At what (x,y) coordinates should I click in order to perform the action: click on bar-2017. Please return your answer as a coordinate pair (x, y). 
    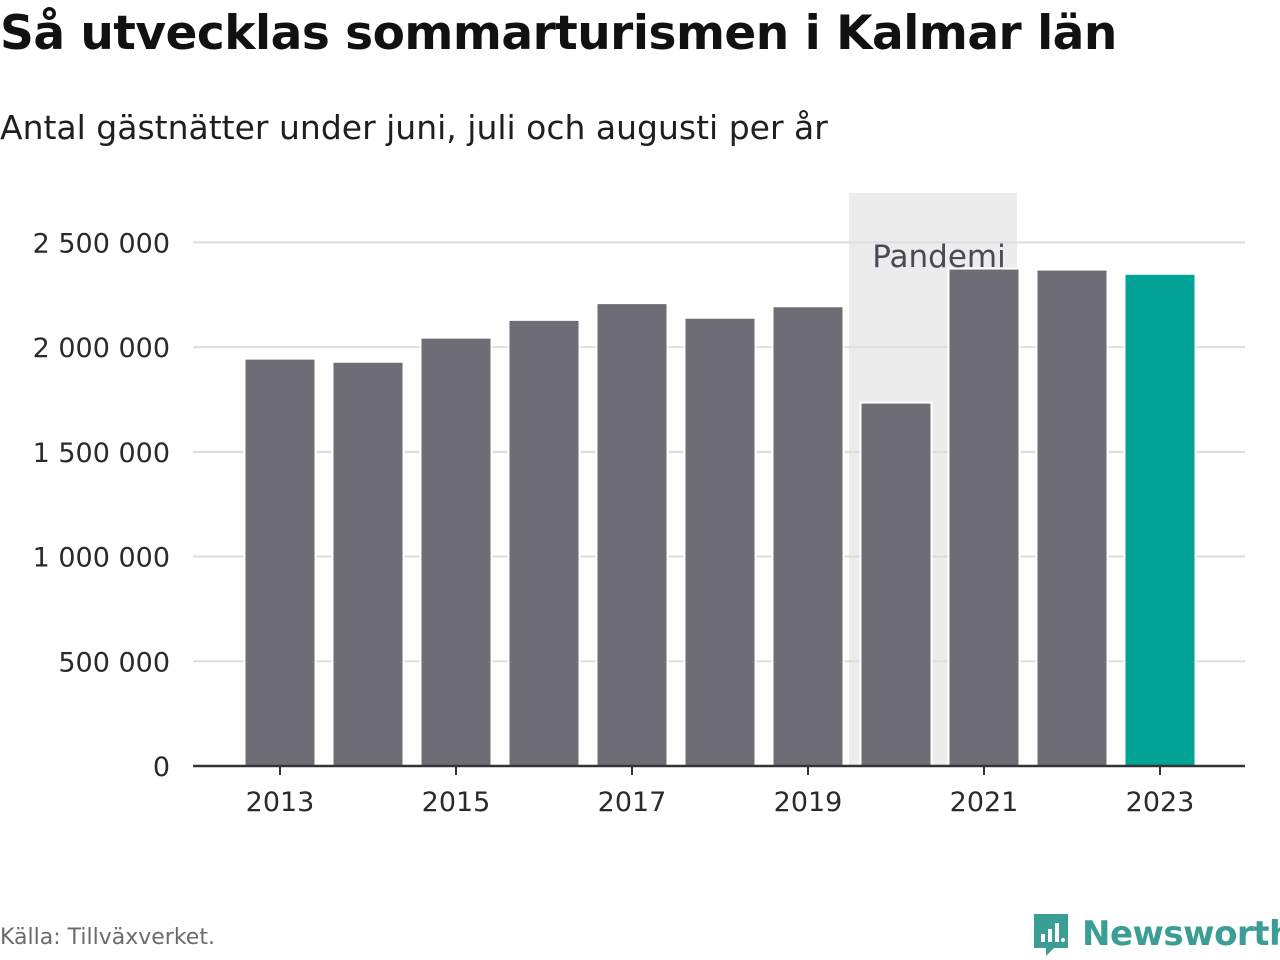
    Looking at the image, I should click on (632, 534).